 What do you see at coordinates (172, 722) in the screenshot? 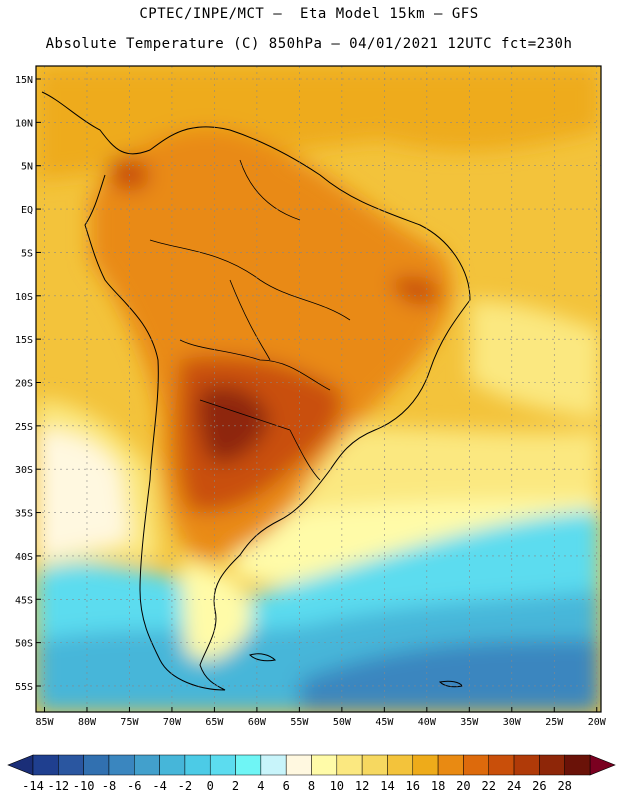
I see `lon-tick-label: 70W` at bounding box center [172, 722].